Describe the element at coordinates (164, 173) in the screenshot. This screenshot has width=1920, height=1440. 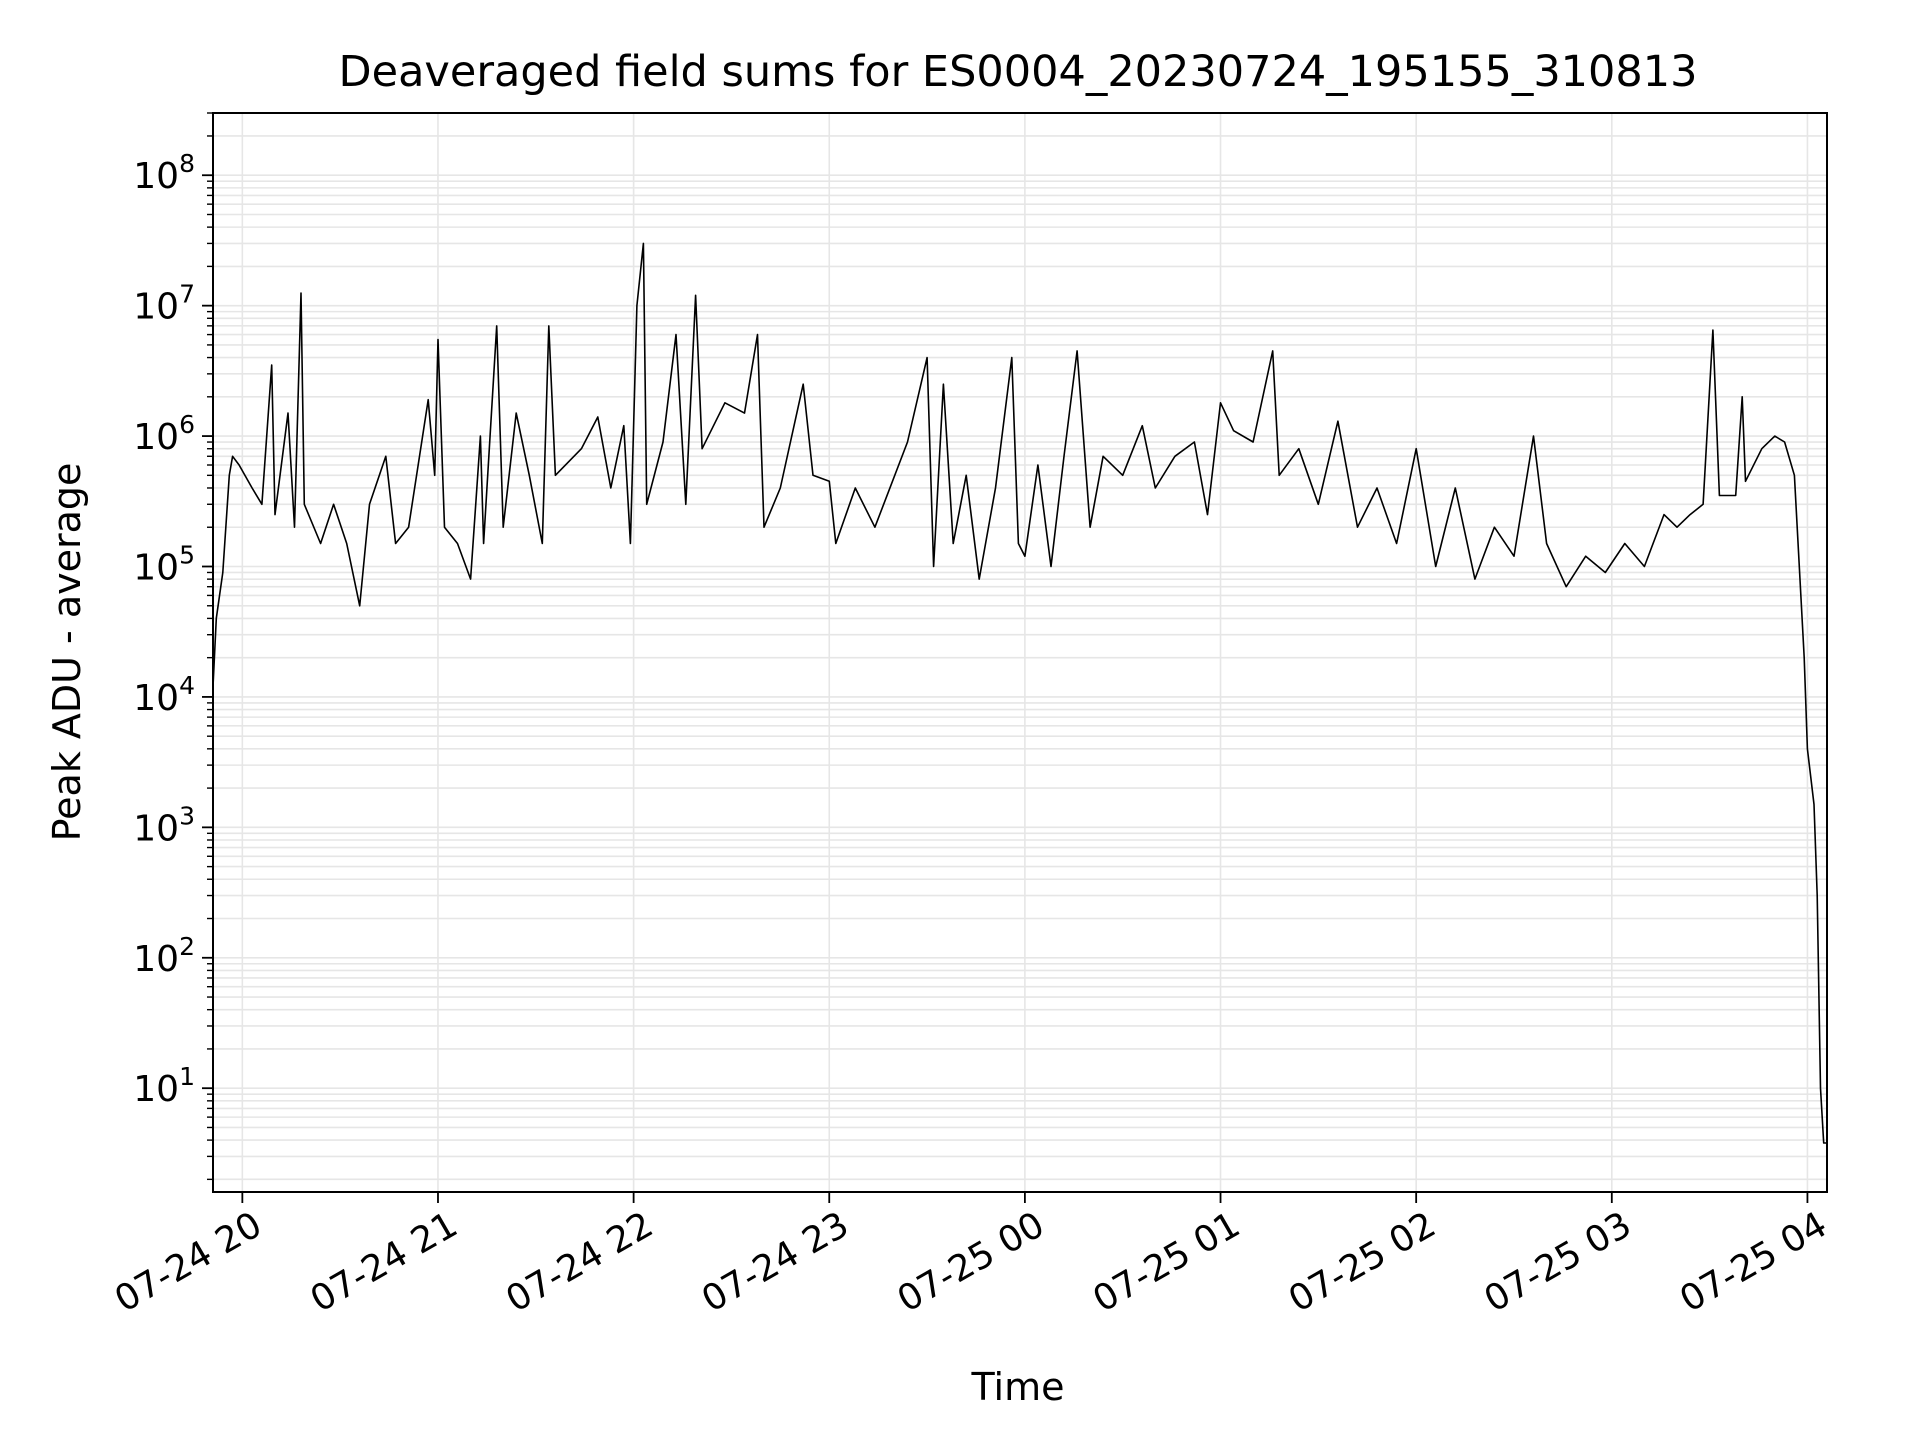
I see `y-tick-label: 10⁸` at that location.